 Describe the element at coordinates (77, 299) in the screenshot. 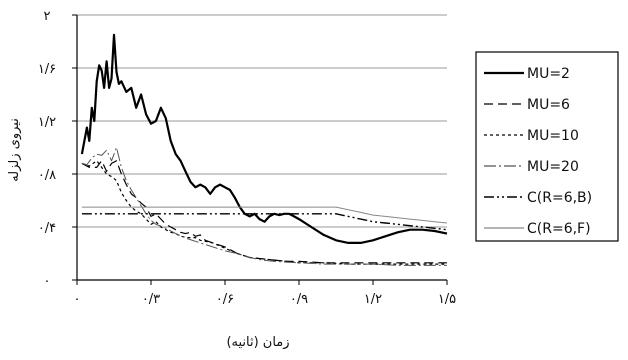

I see `x-tick-label: ۰` at that location.